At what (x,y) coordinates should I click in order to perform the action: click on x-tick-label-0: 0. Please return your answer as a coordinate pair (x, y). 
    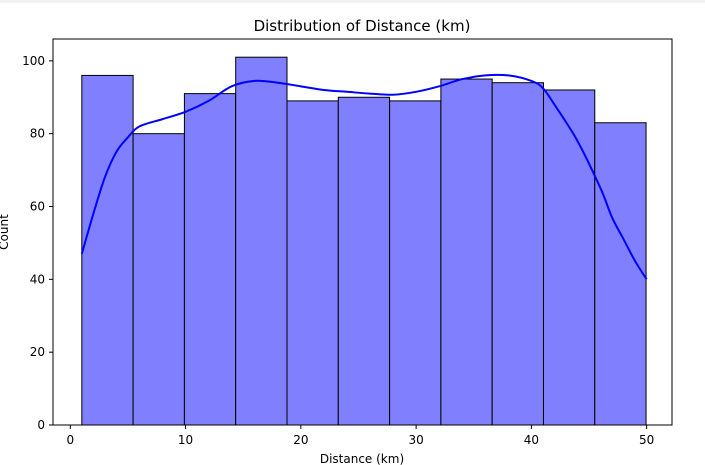
    Looking at the image, I should click on (70, 440).